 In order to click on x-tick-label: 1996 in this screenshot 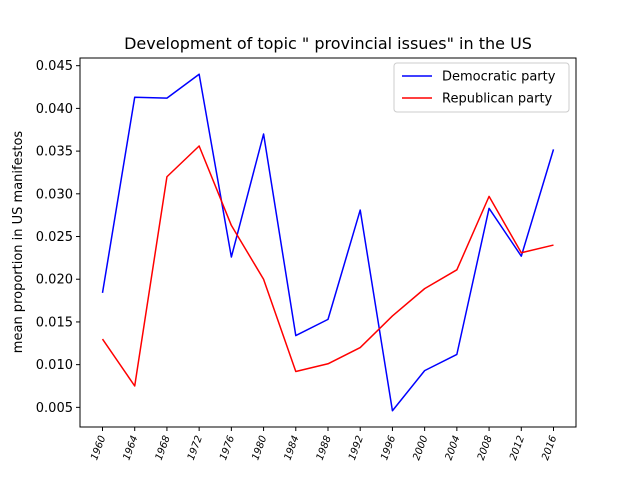, I will do `click(388, 448)`.